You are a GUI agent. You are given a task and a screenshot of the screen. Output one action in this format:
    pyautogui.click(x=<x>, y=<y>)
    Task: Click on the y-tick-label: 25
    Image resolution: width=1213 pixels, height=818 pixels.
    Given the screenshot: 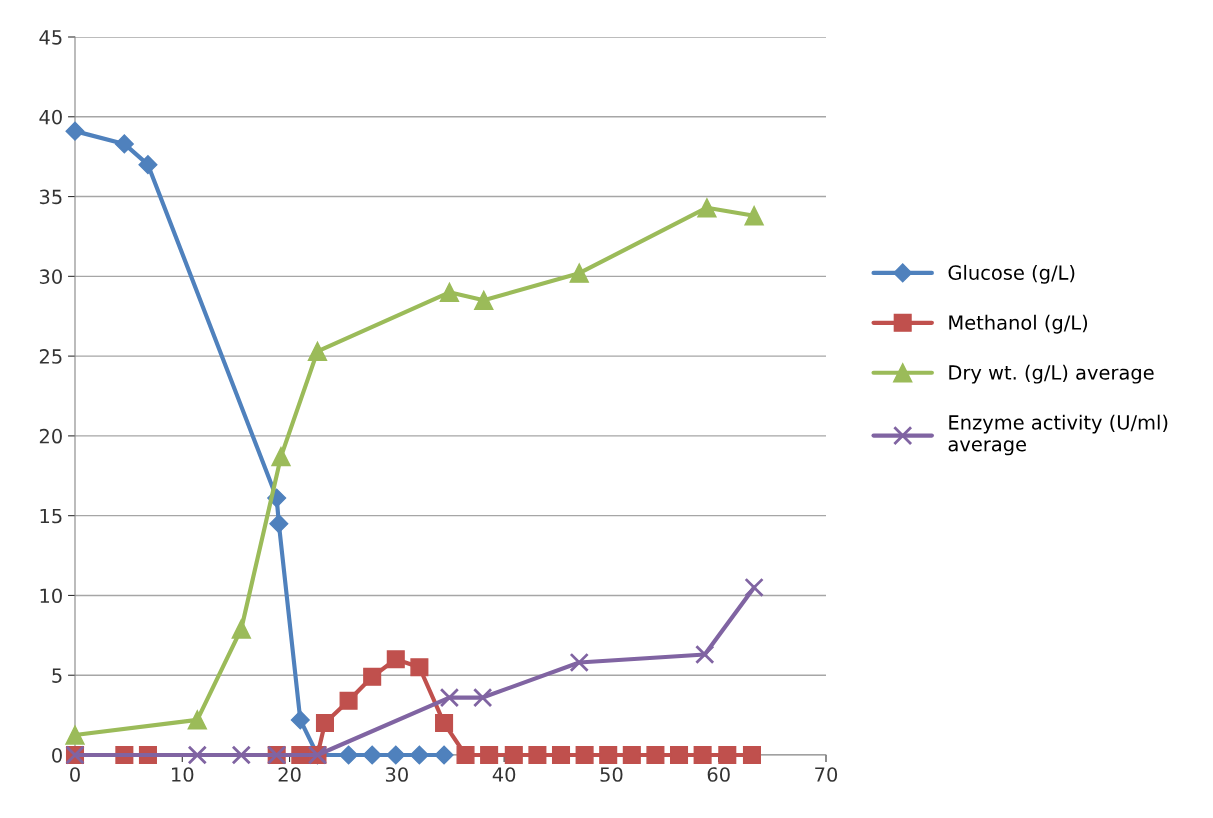 What is the action you would take?
    pyautogui.click(x=50, y=356)
    